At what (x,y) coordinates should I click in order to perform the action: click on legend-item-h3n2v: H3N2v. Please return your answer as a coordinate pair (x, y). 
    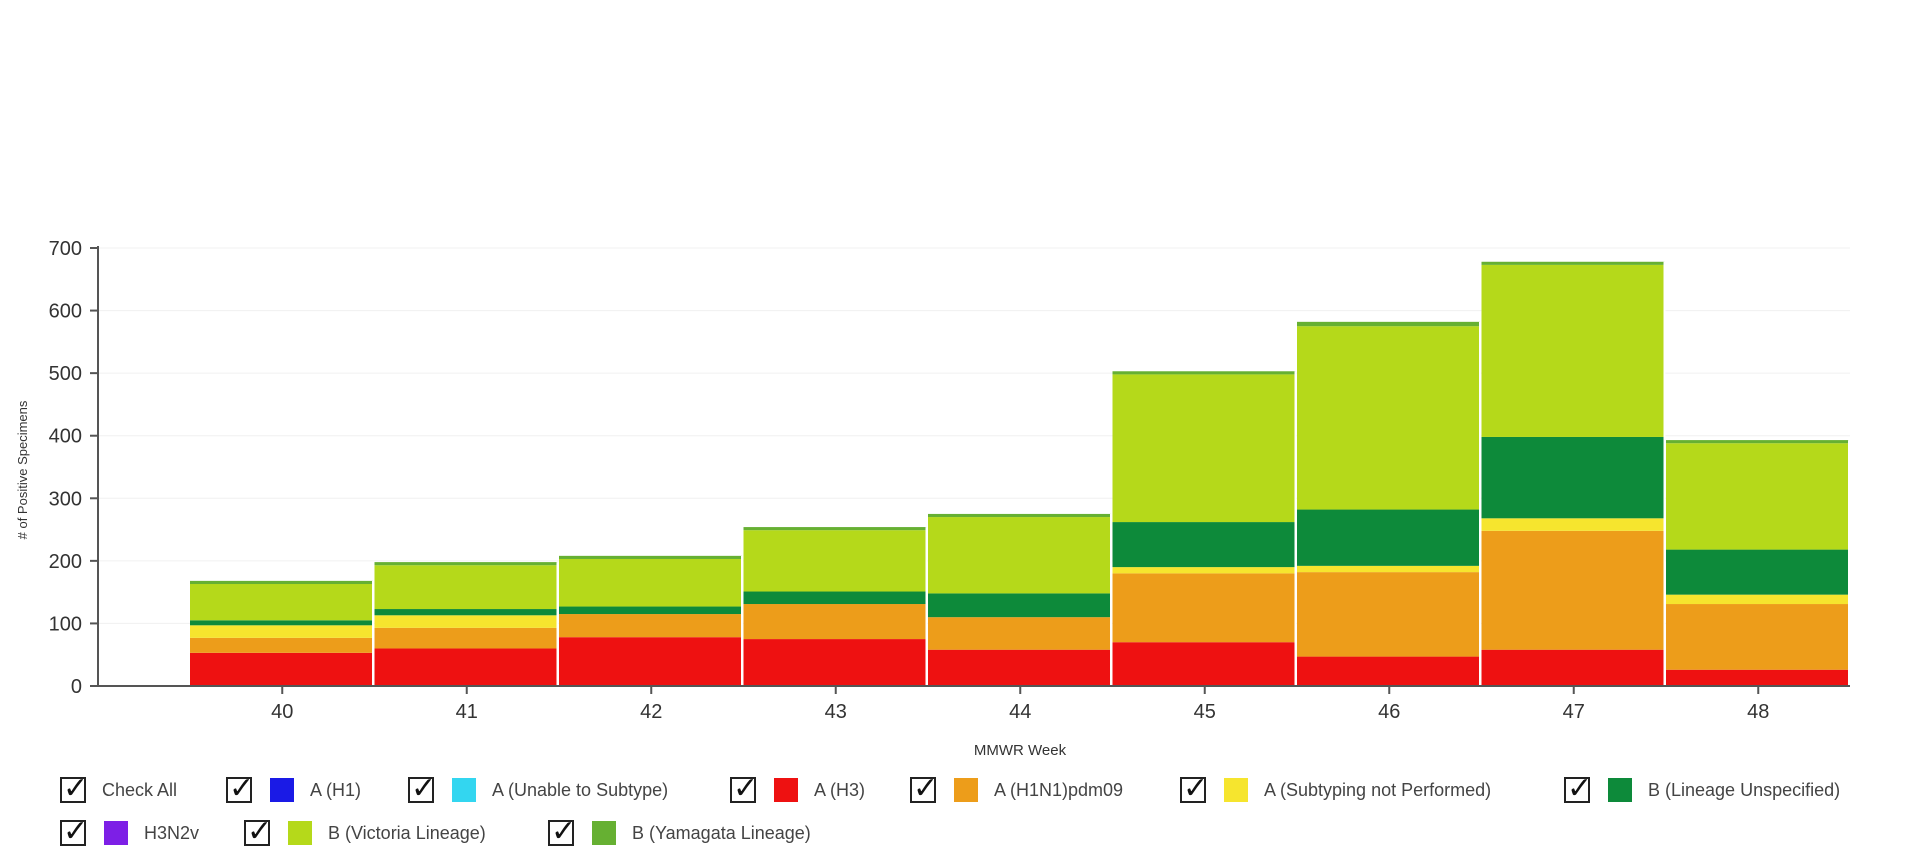
    Looking at the image, I should click on (130, 831).